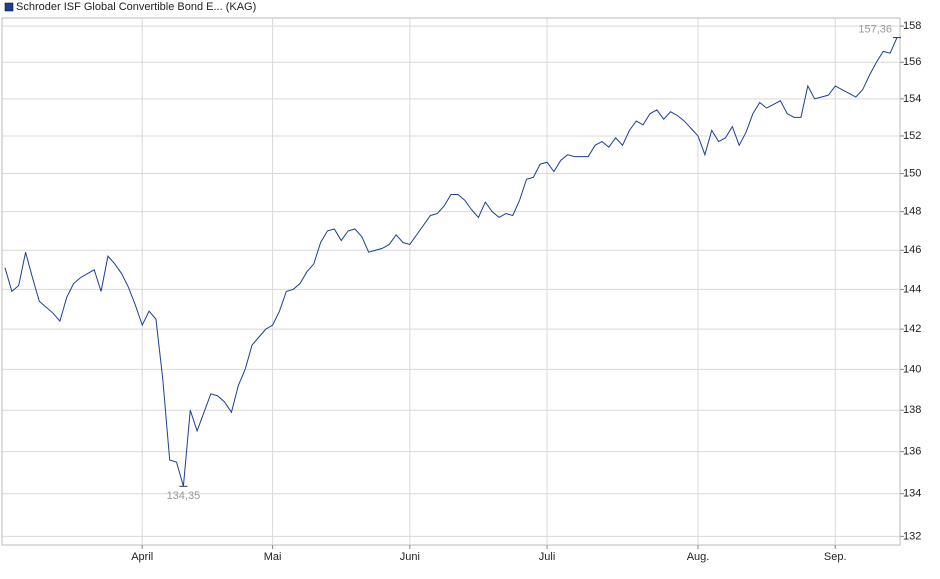 The width and height of the screenshot is (940, 579). Describe the element at coordinates (912, 410) in the screenshot. I see `y-tick-label: 138` at that location.